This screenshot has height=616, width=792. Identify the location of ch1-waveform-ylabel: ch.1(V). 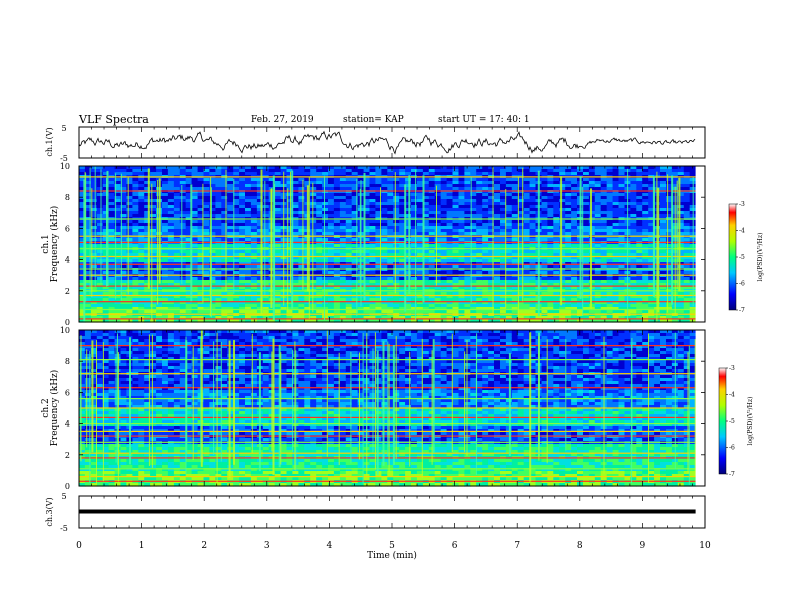
(49, 141).